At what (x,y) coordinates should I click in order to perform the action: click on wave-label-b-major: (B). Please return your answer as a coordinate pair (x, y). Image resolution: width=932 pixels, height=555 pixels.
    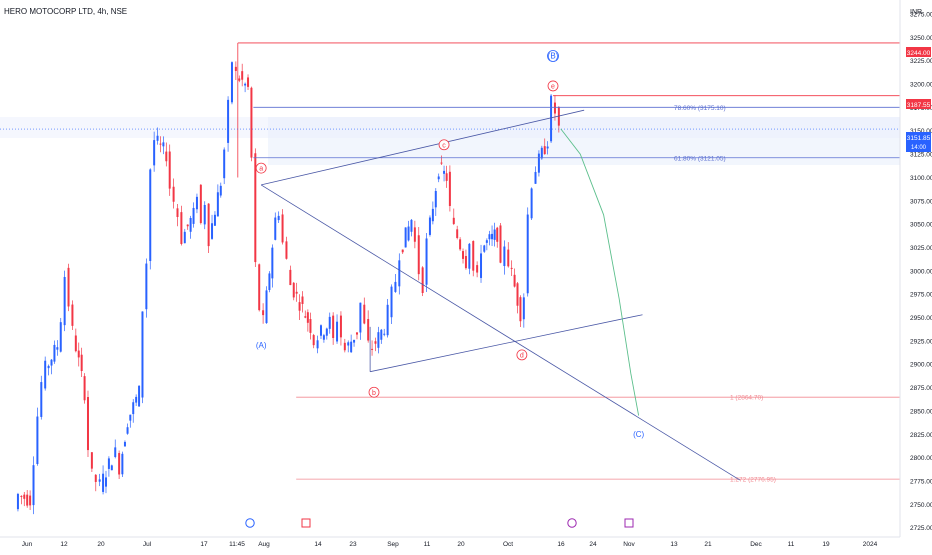
    Looking at the image, I should click on (553, 56).